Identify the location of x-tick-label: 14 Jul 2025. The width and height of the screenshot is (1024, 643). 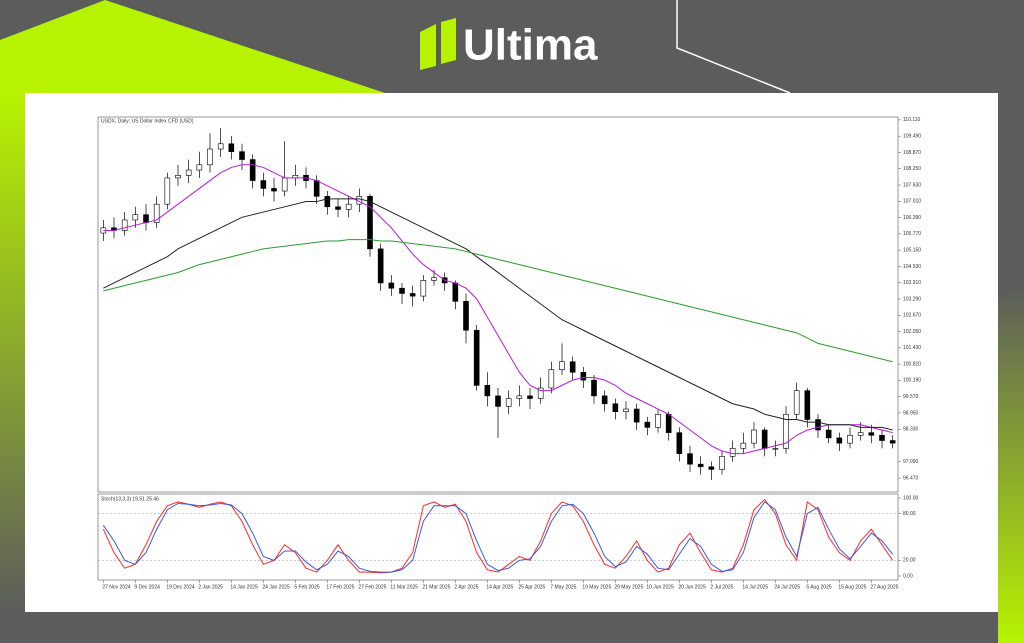
(755, 587).